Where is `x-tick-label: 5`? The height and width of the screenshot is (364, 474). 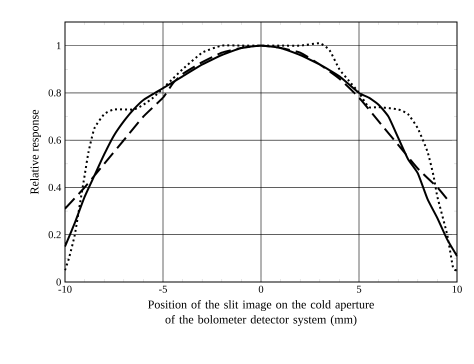 x-tick-label: 5 is located at coordinates (359, 289).